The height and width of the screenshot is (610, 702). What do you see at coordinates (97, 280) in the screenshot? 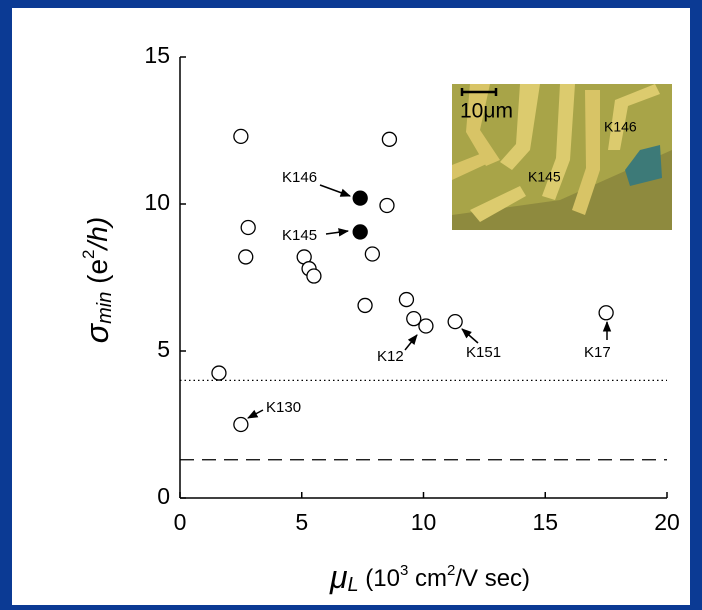
I see `y-axis-label: σmin (e2/h)` at bounding box center [97, 280].